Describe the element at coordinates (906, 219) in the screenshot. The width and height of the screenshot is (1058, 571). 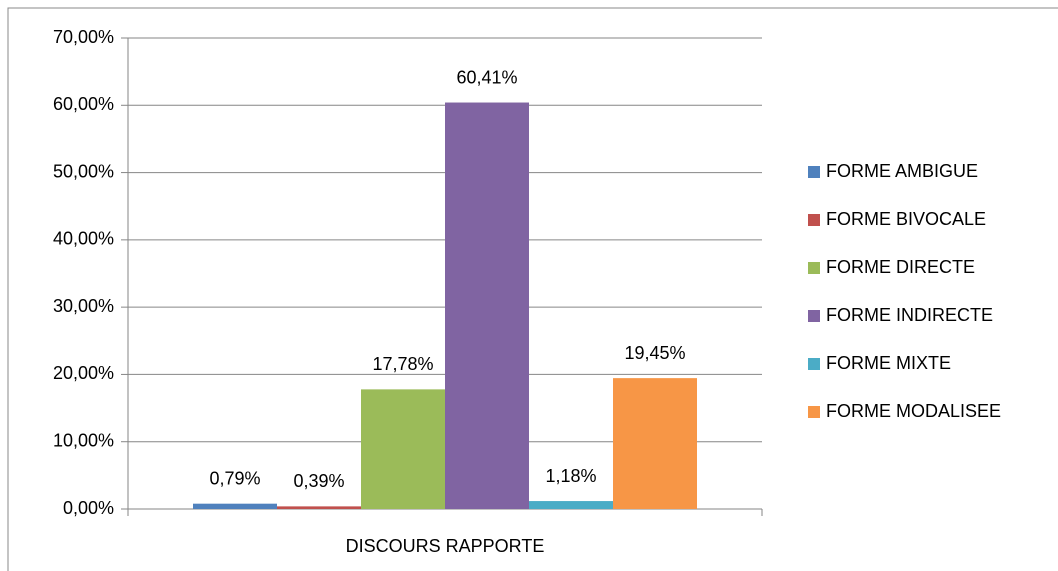
I see `legend-label: FORME BIVOCALE` at that location.